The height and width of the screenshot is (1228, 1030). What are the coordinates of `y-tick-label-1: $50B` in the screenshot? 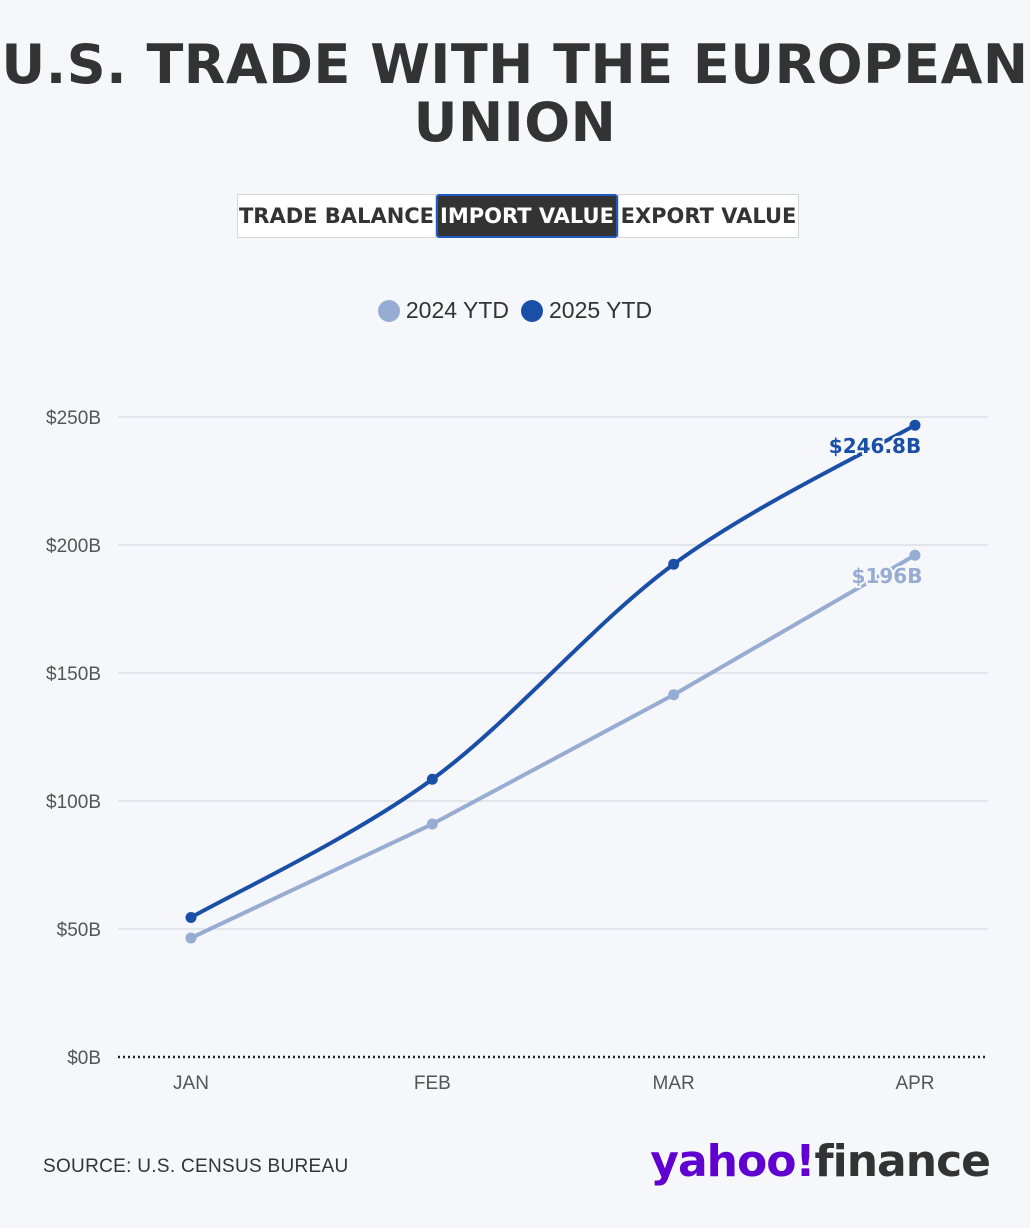 It's located at (79, 930).